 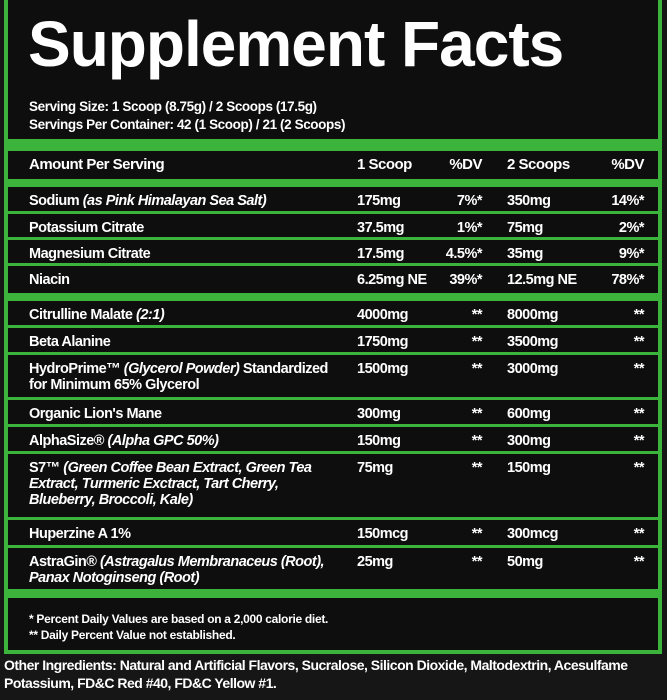 I want to click on ingredient-name: Sodium (as Pink Himalayan Sea Salt), so click(x=179, y=201).